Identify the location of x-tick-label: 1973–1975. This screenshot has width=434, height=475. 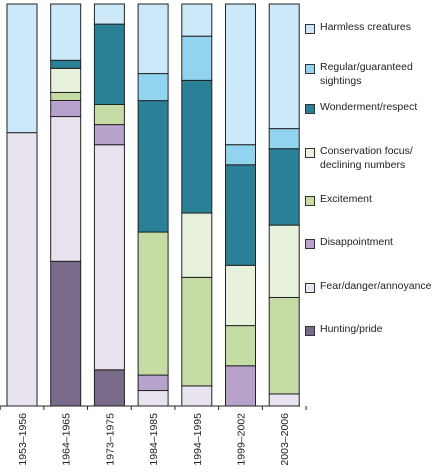
(110, 439).